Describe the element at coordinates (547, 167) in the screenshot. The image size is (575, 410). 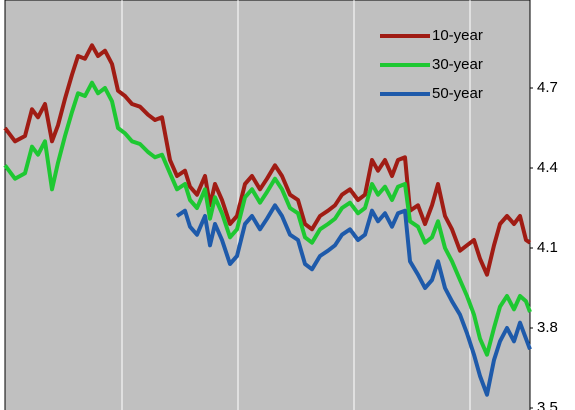
I see `y-tick-label: 4.4` at that location.